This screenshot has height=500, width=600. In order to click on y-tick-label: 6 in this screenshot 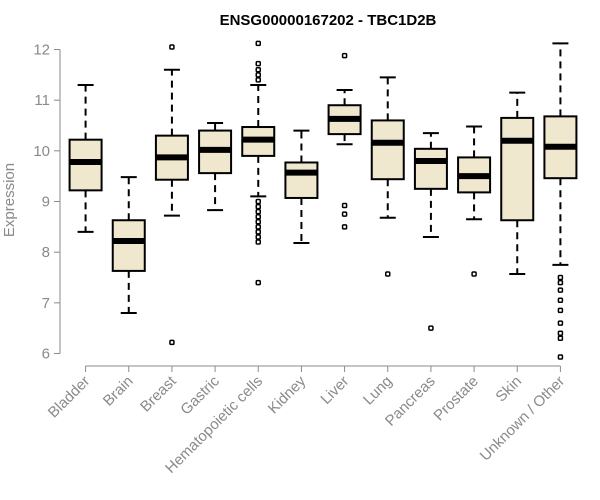, I will do `click(46, 354)`.